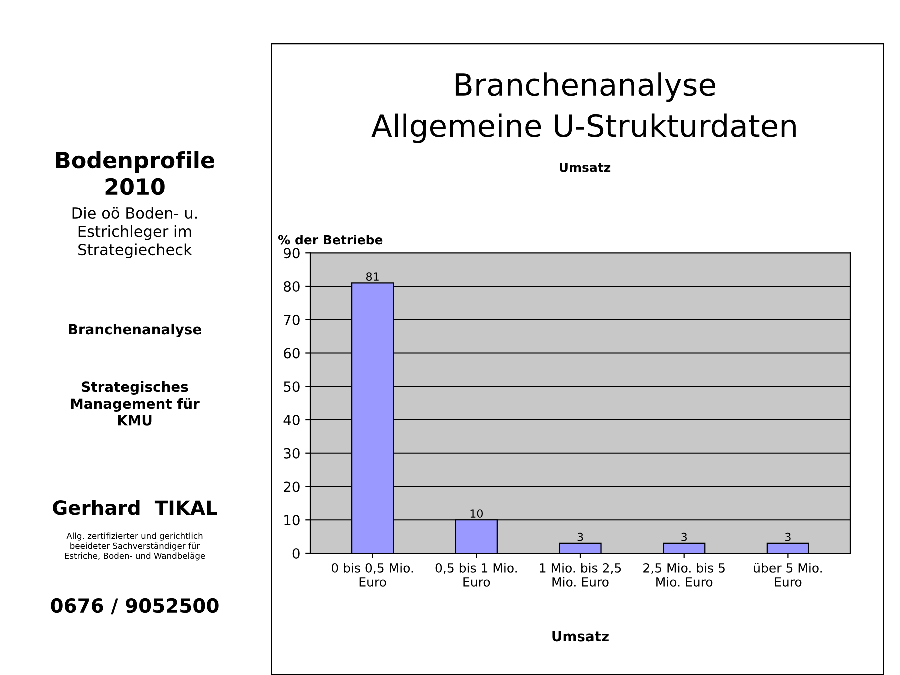 The height and width of the screenshot is (675, 900). I want to click on x-tick-label: 1 Mio. bis 2,5 Mio. Euro, so click(581, 575).